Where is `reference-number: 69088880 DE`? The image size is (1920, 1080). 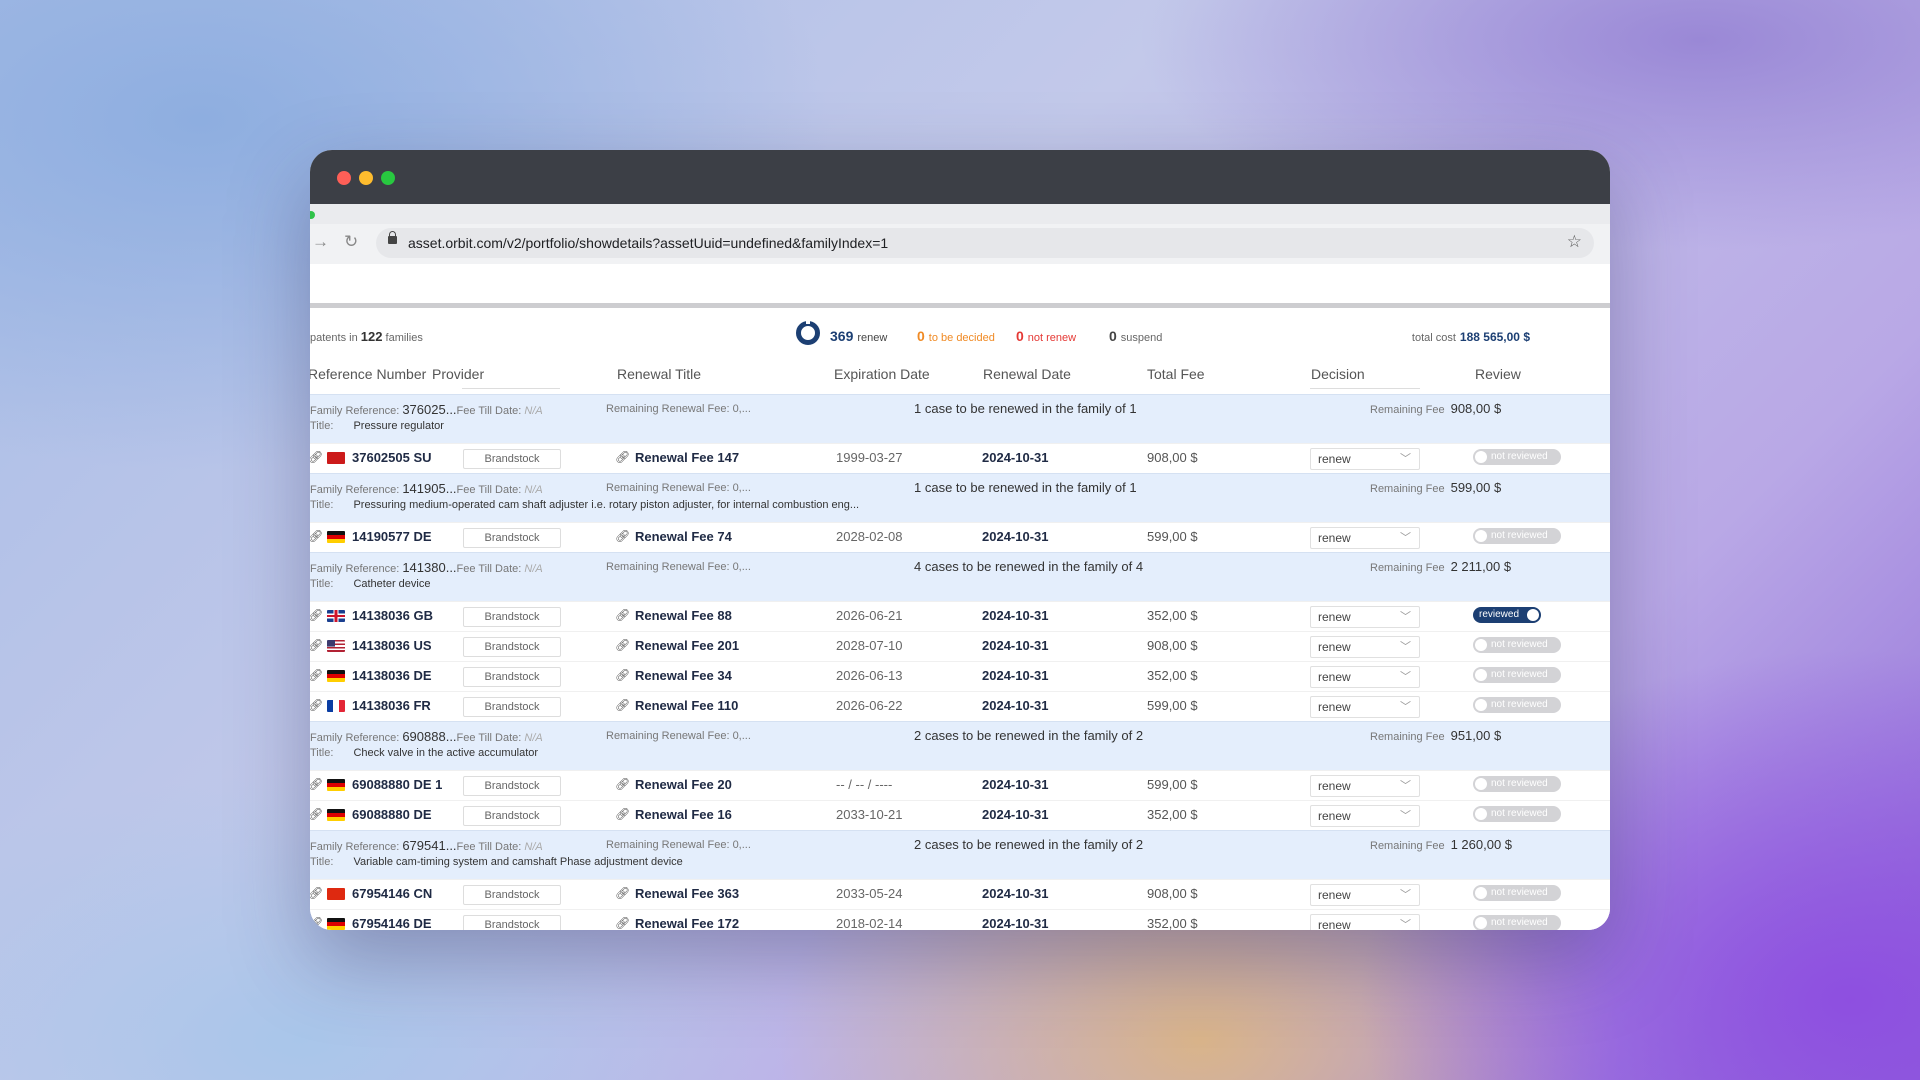
reference-number: 69088880 DE is located at coordinates (392, 814).